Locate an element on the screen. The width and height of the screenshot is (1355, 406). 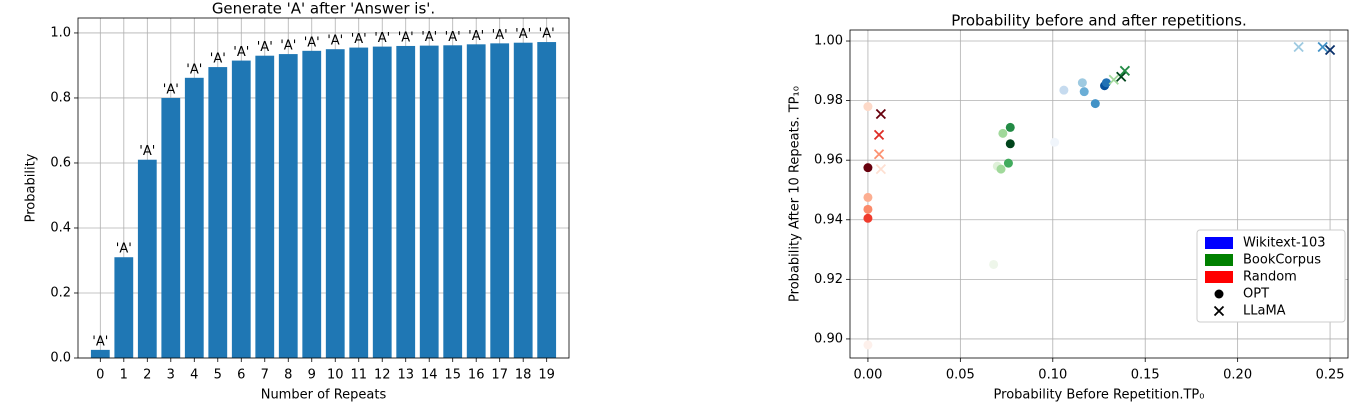
y-axis-label: Probability is located at coordinates (31, 187).